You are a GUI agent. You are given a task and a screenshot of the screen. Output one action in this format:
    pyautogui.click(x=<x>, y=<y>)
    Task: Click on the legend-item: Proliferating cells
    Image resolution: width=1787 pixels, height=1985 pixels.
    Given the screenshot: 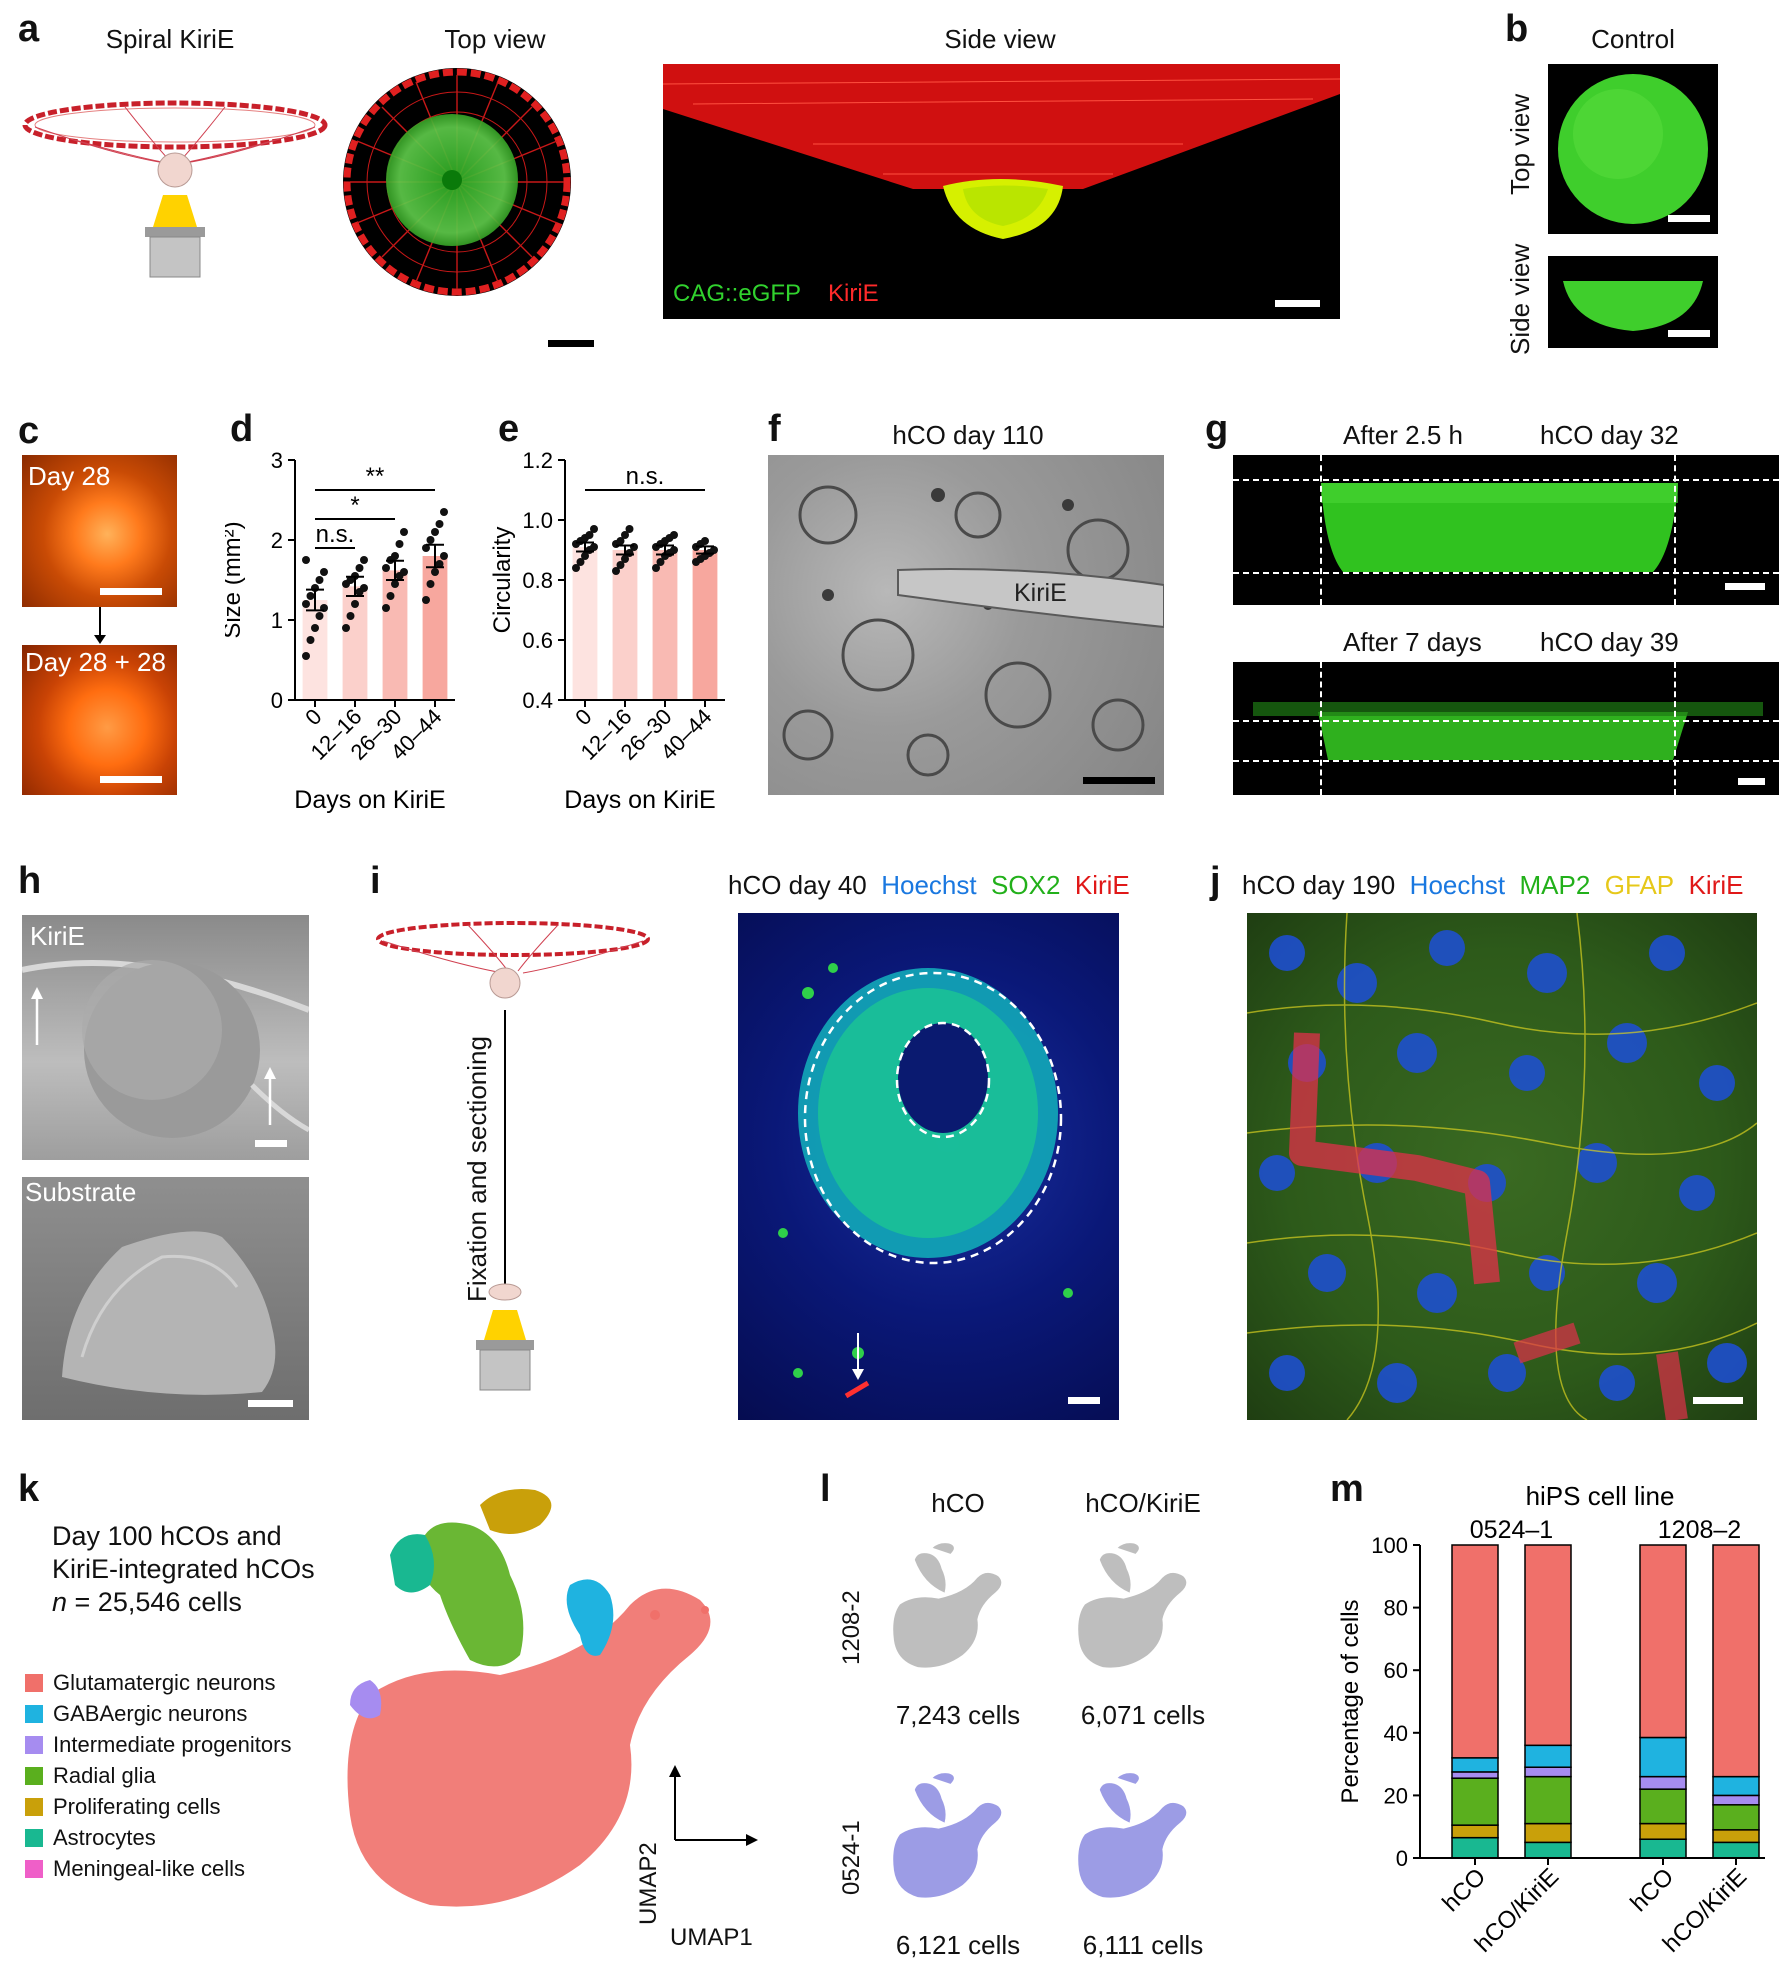 What is the action you would take?
    pyautogui.click(x=123, y=1807)
    